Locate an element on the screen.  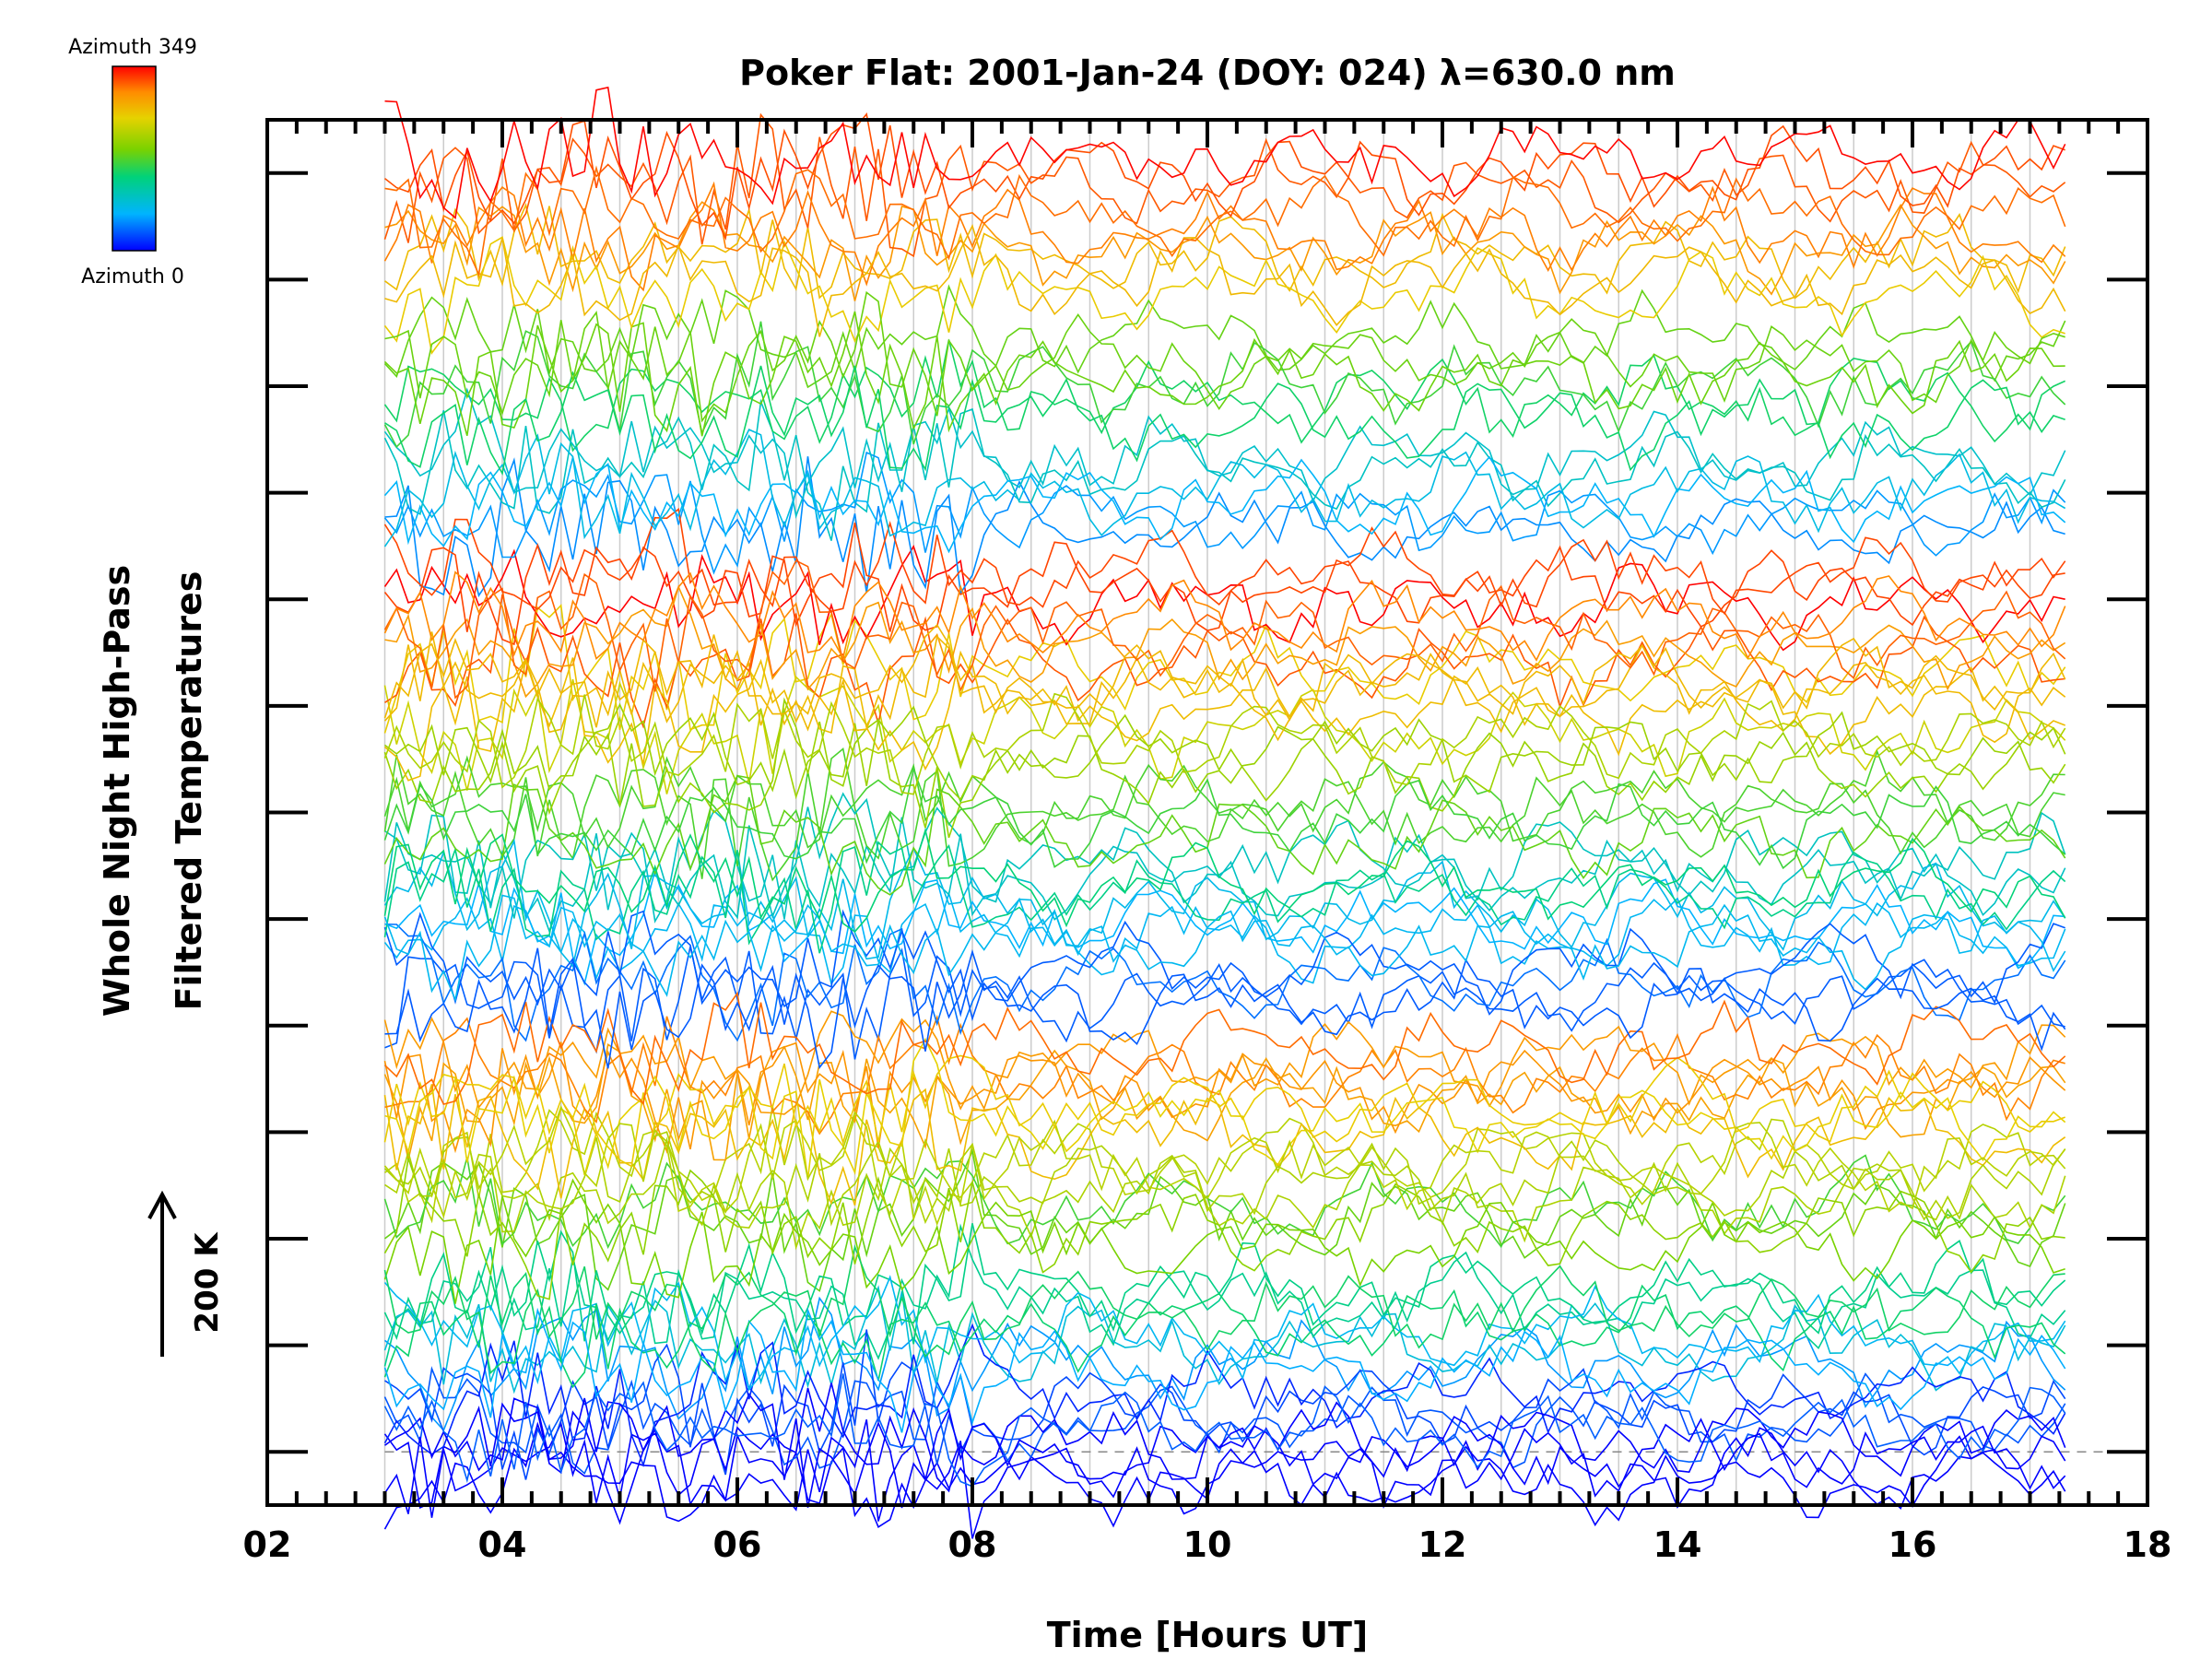
x-tick-label: 12 is located at coordinates (1442, 1544).